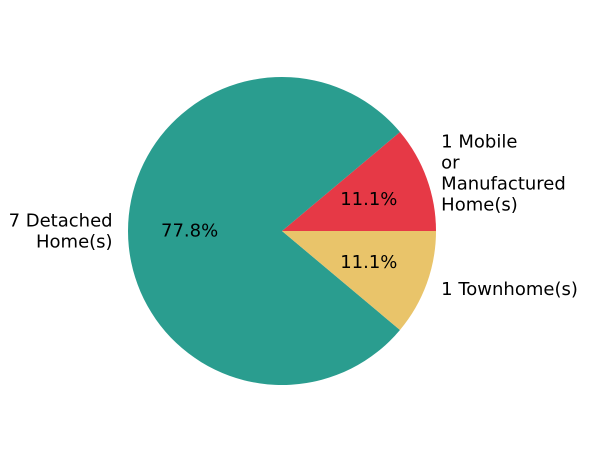 This screenshot has height=464, width=615. I want to click on slice-label-1: 7 Detached Home(s), so click(61, 231).